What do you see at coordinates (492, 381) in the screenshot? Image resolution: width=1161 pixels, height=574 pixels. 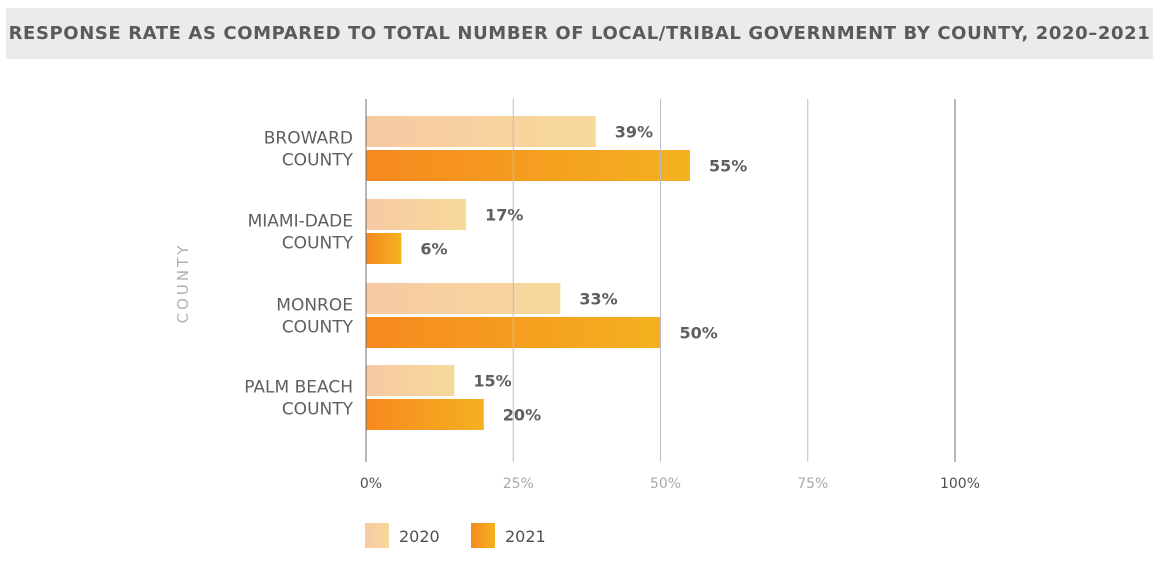 I see `data-label: 15%` at bounding box center [492, 381].